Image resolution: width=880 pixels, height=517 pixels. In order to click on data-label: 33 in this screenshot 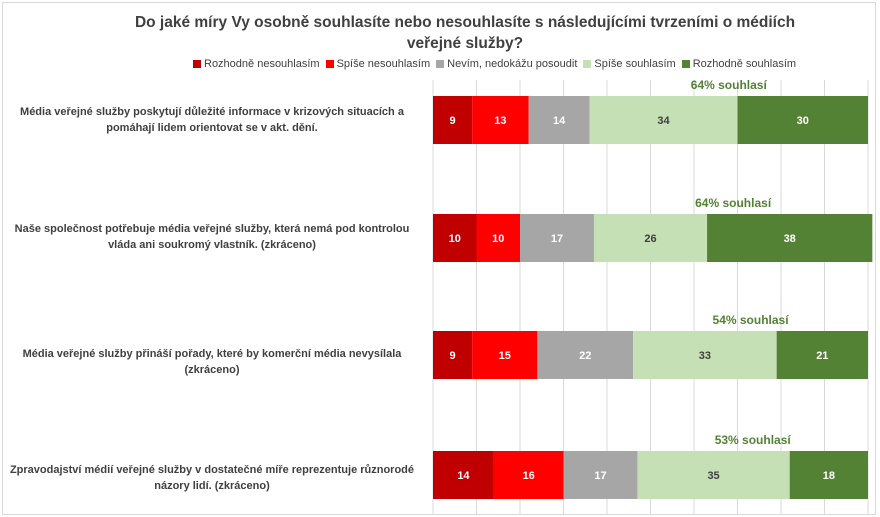, I will do `click(705, 356)`.